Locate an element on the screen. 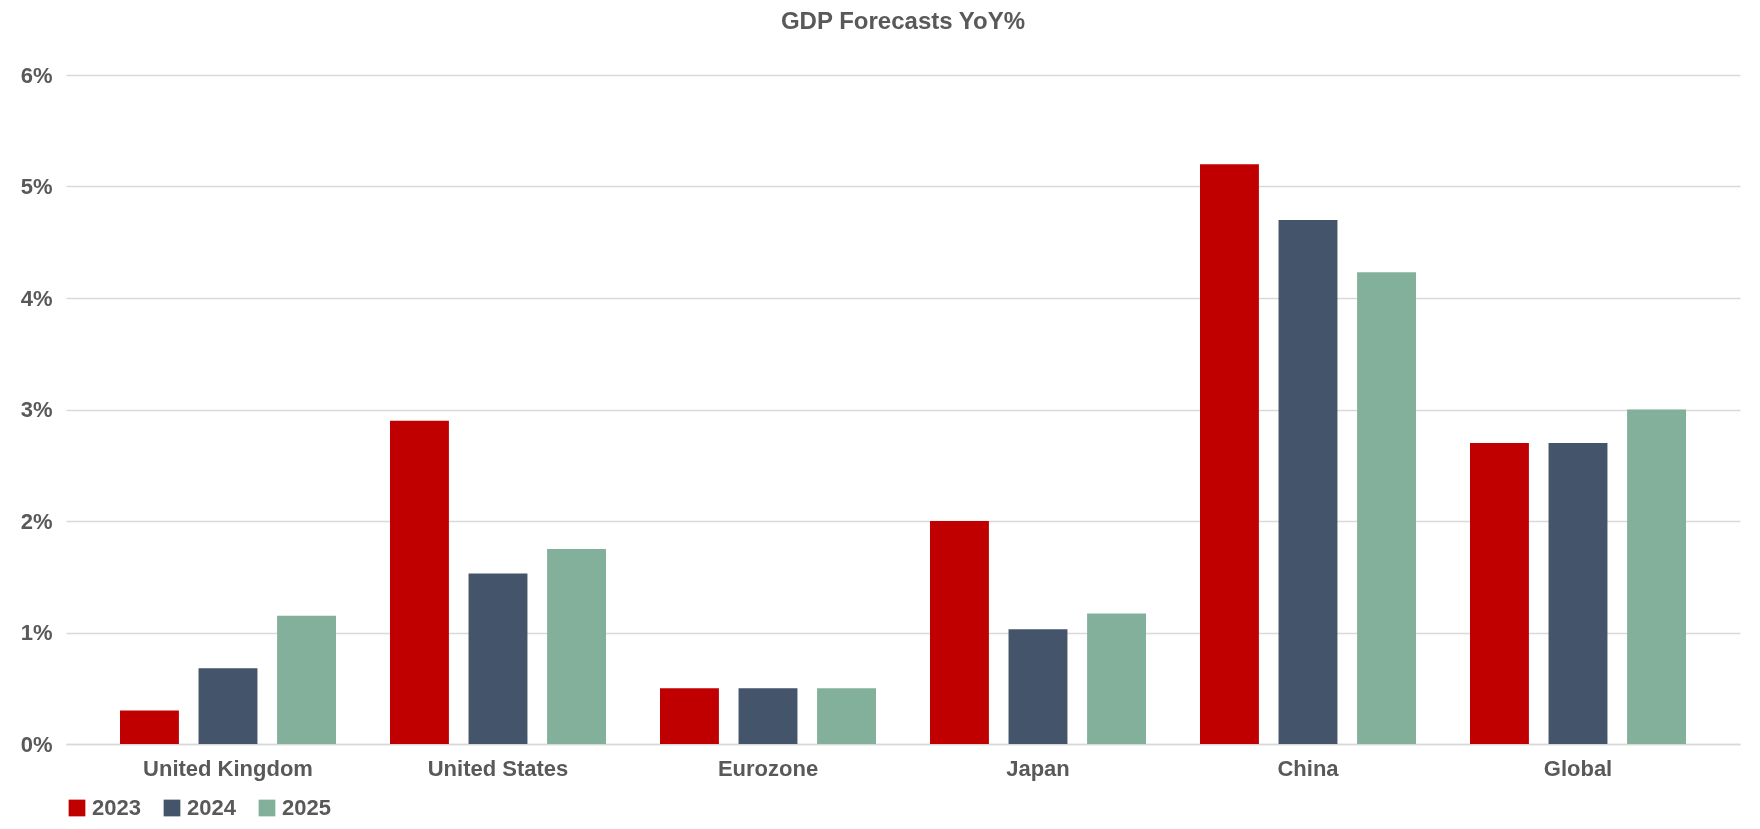 The image size is (1760, 829). x-tick-label: China is located at coordinates (1308, 768).